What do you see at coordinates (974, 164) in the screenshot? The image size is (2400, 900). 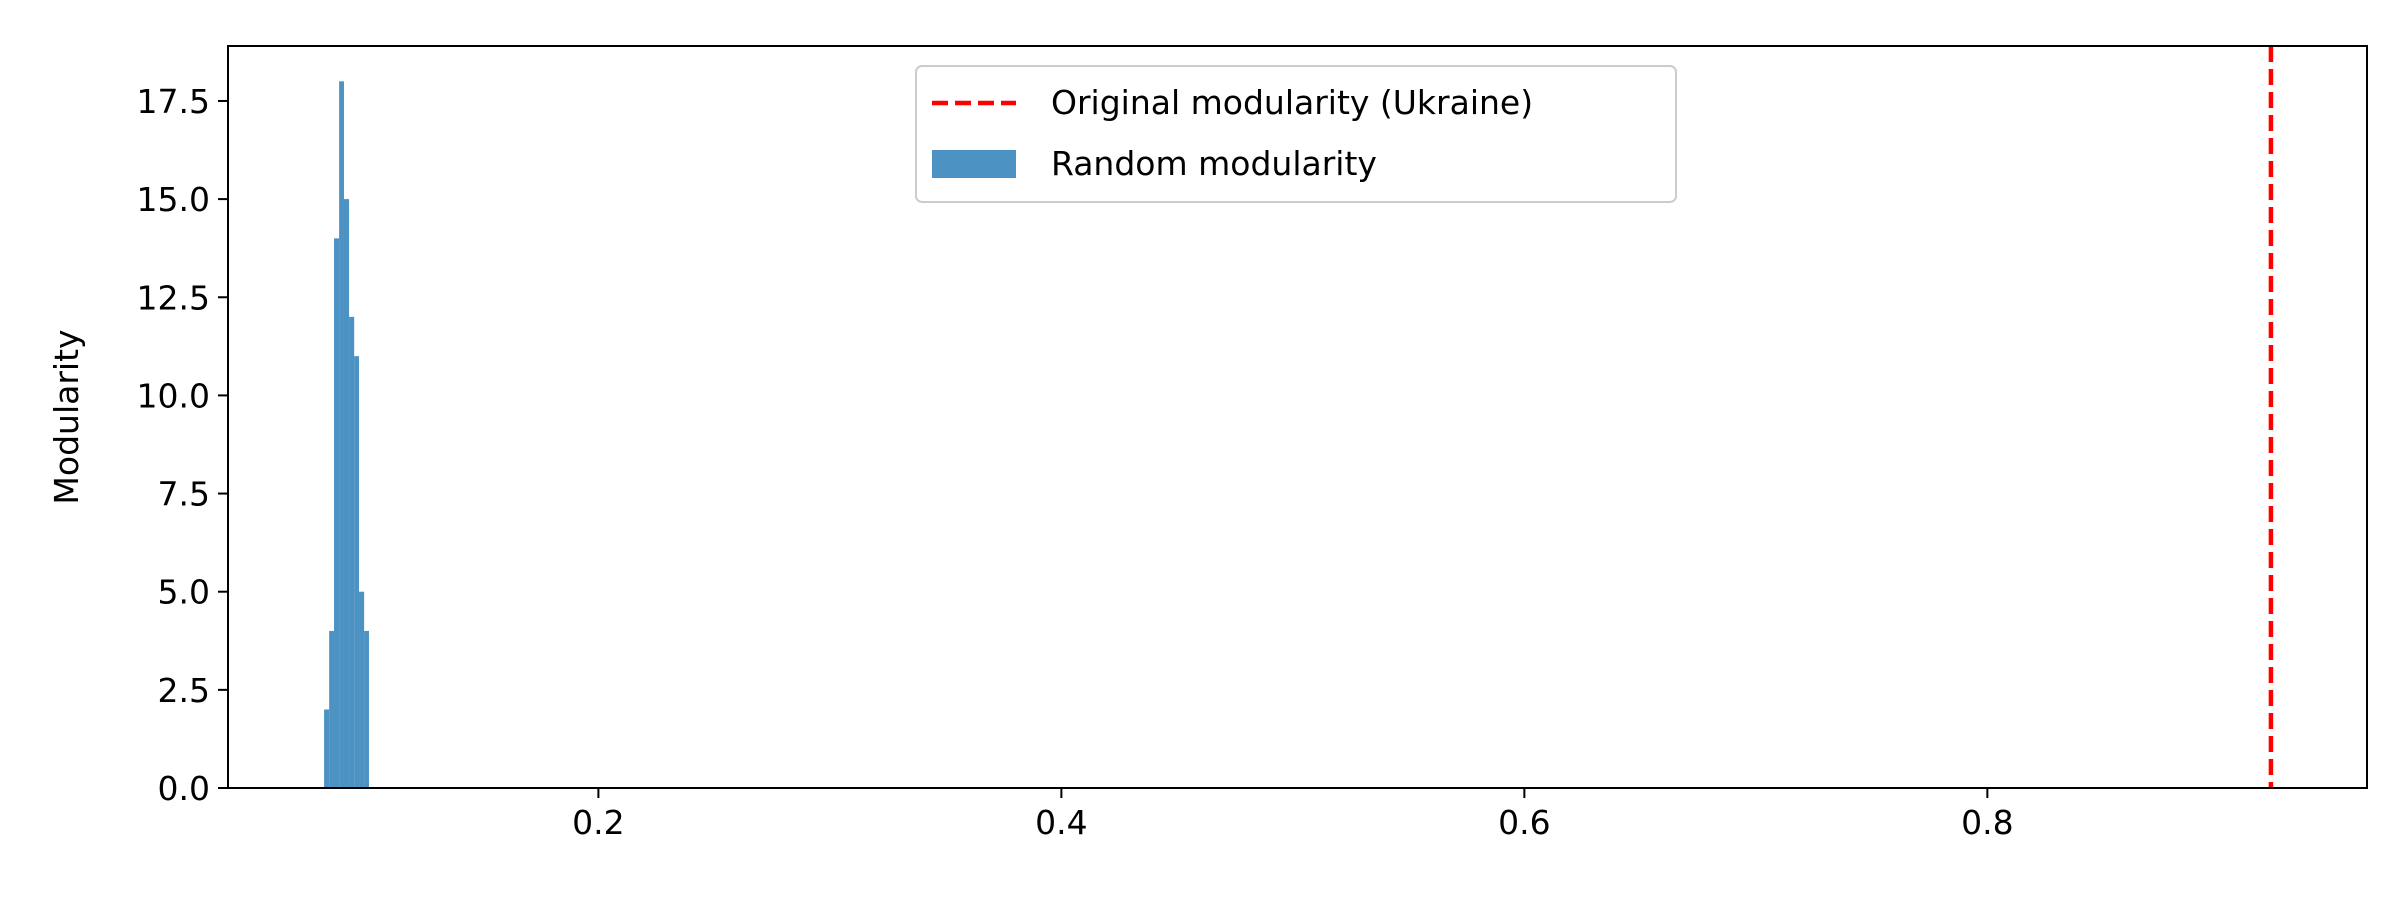 I see `legend-bar-swatch` at bounding box center [974, 164].